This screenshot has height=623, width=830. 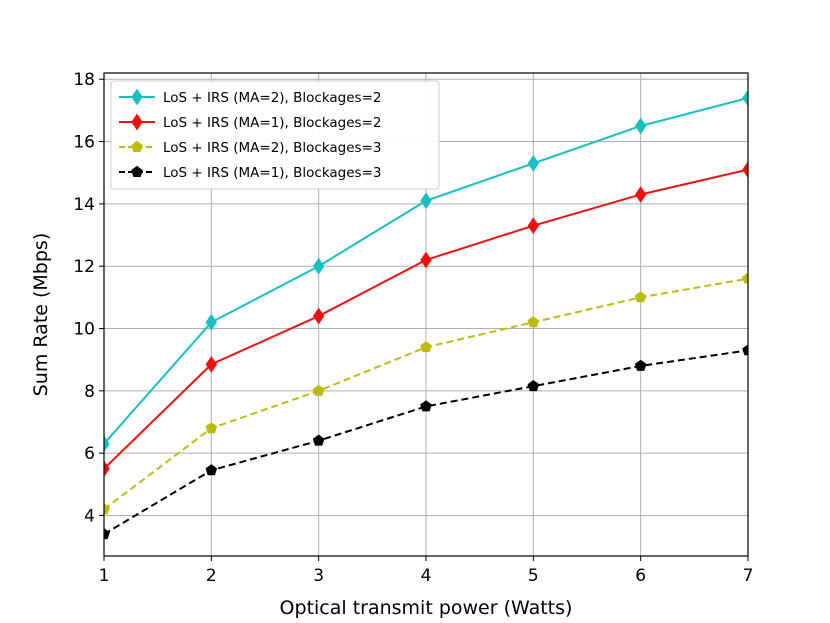 I want to click on legend-box, so click(x=275, y=135).